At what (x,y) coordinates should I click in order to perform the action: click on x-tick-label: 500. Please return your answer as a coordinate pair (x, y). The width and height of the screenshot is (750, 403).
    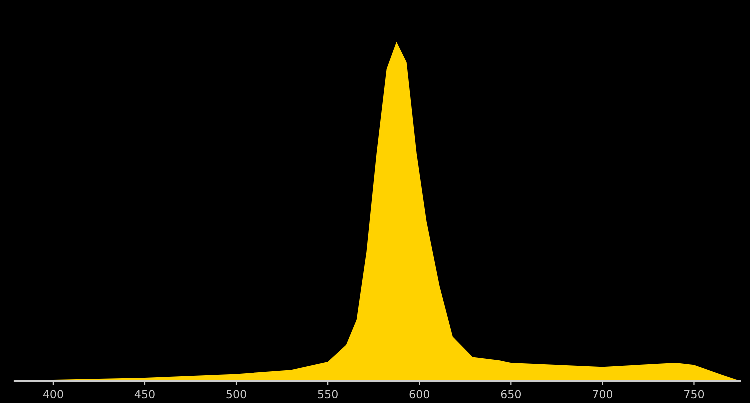
    Looking at the image, I should click on (236, 394).